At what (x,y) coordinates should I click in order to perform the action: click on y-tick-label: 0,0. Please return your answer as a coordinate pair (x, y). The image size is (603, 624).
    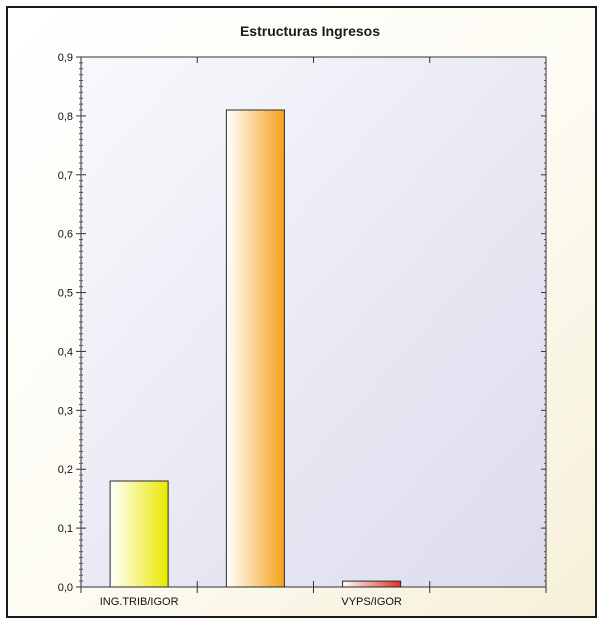
    Looking at the image, I should click on (65, 588).